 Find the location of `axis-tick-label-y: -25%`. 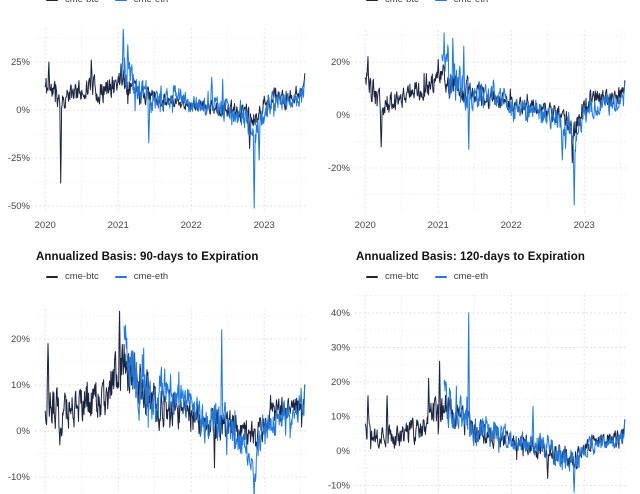

axis-tick-label-y: -25% is located at coordinates (19, 158).